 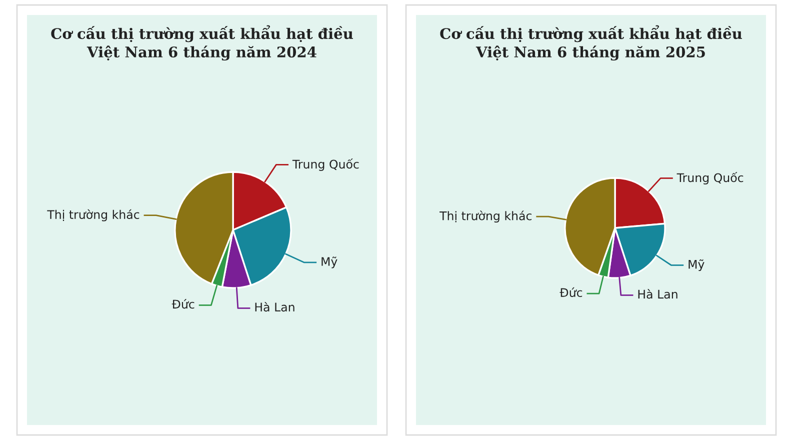 What do you see at coordinates (202, 43) in the screenshot?
I see `chart-title: Cơ cấu thị trường xuất khẩu hạt điều Việt Nam 6 tháng năm 2024` at bounding box center [202, 43].